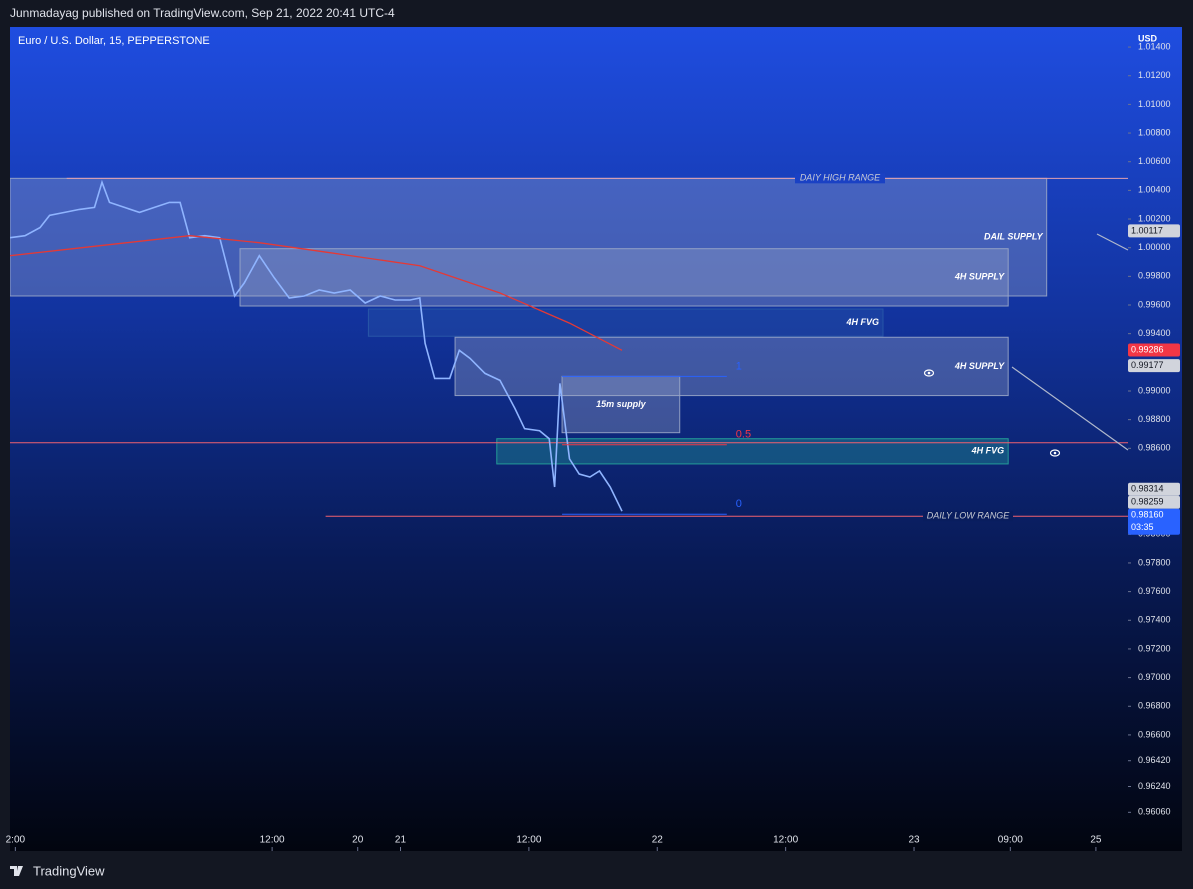 The height and width of the screenshot is (889, 1193). Describe the element at coordinates (1154, 276) in the screenshot. I see `y-tick-label: 0.99800` at that location.